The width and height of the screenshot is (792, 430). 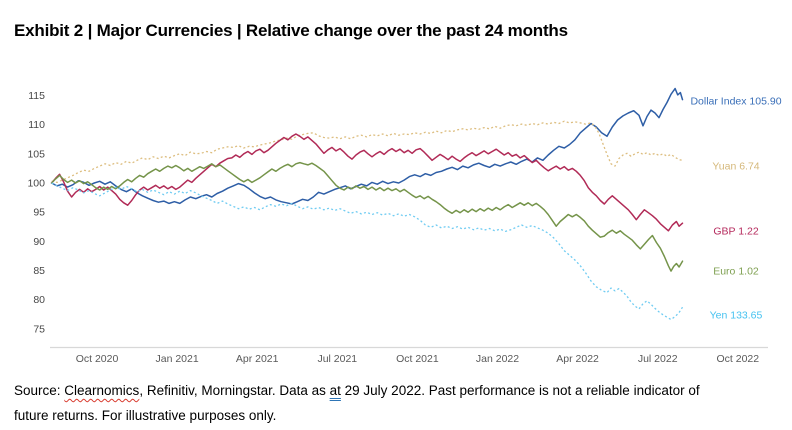 I want to click on x-tick-label: Oct 2022, so click(x=737, y=359).